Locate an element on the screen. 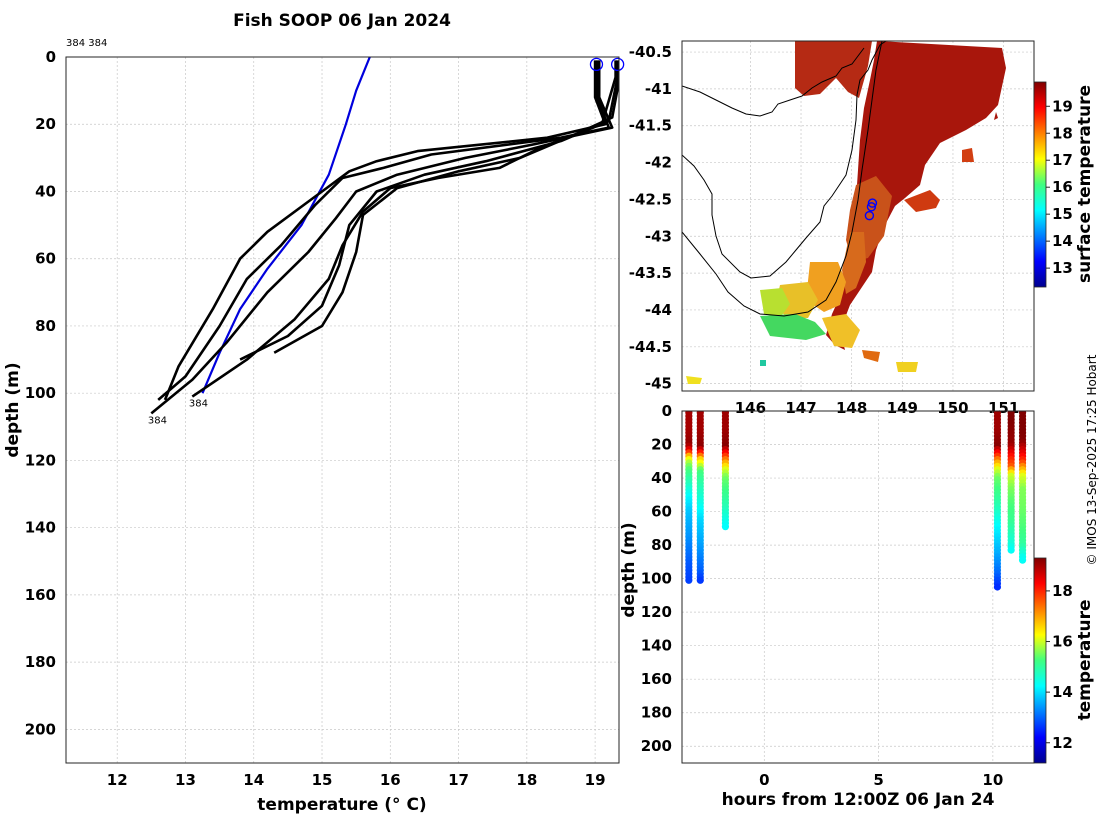 The height and width of the screenshot is (820, 1100). sst-colorbar-label: surface temperature is located at coordinates (1085, 184).